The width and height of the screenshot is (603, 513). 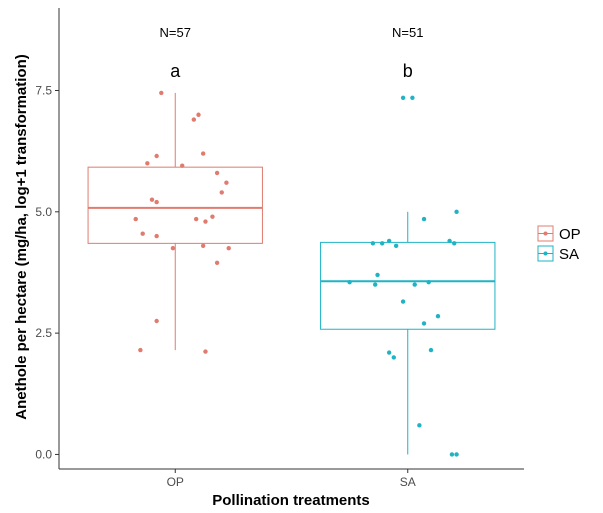 I want to click on x-axis-ticks: OP SA, so click(x=291, y=479).